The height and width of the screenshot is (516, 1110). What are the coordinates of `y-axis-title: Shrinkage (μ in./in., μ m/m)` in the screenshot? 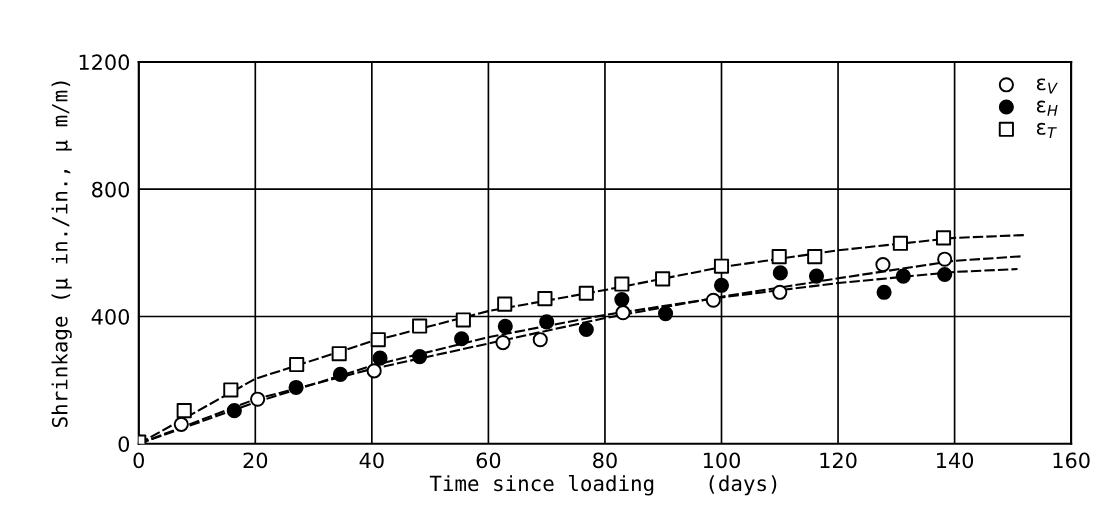 It's located at (61, 254).